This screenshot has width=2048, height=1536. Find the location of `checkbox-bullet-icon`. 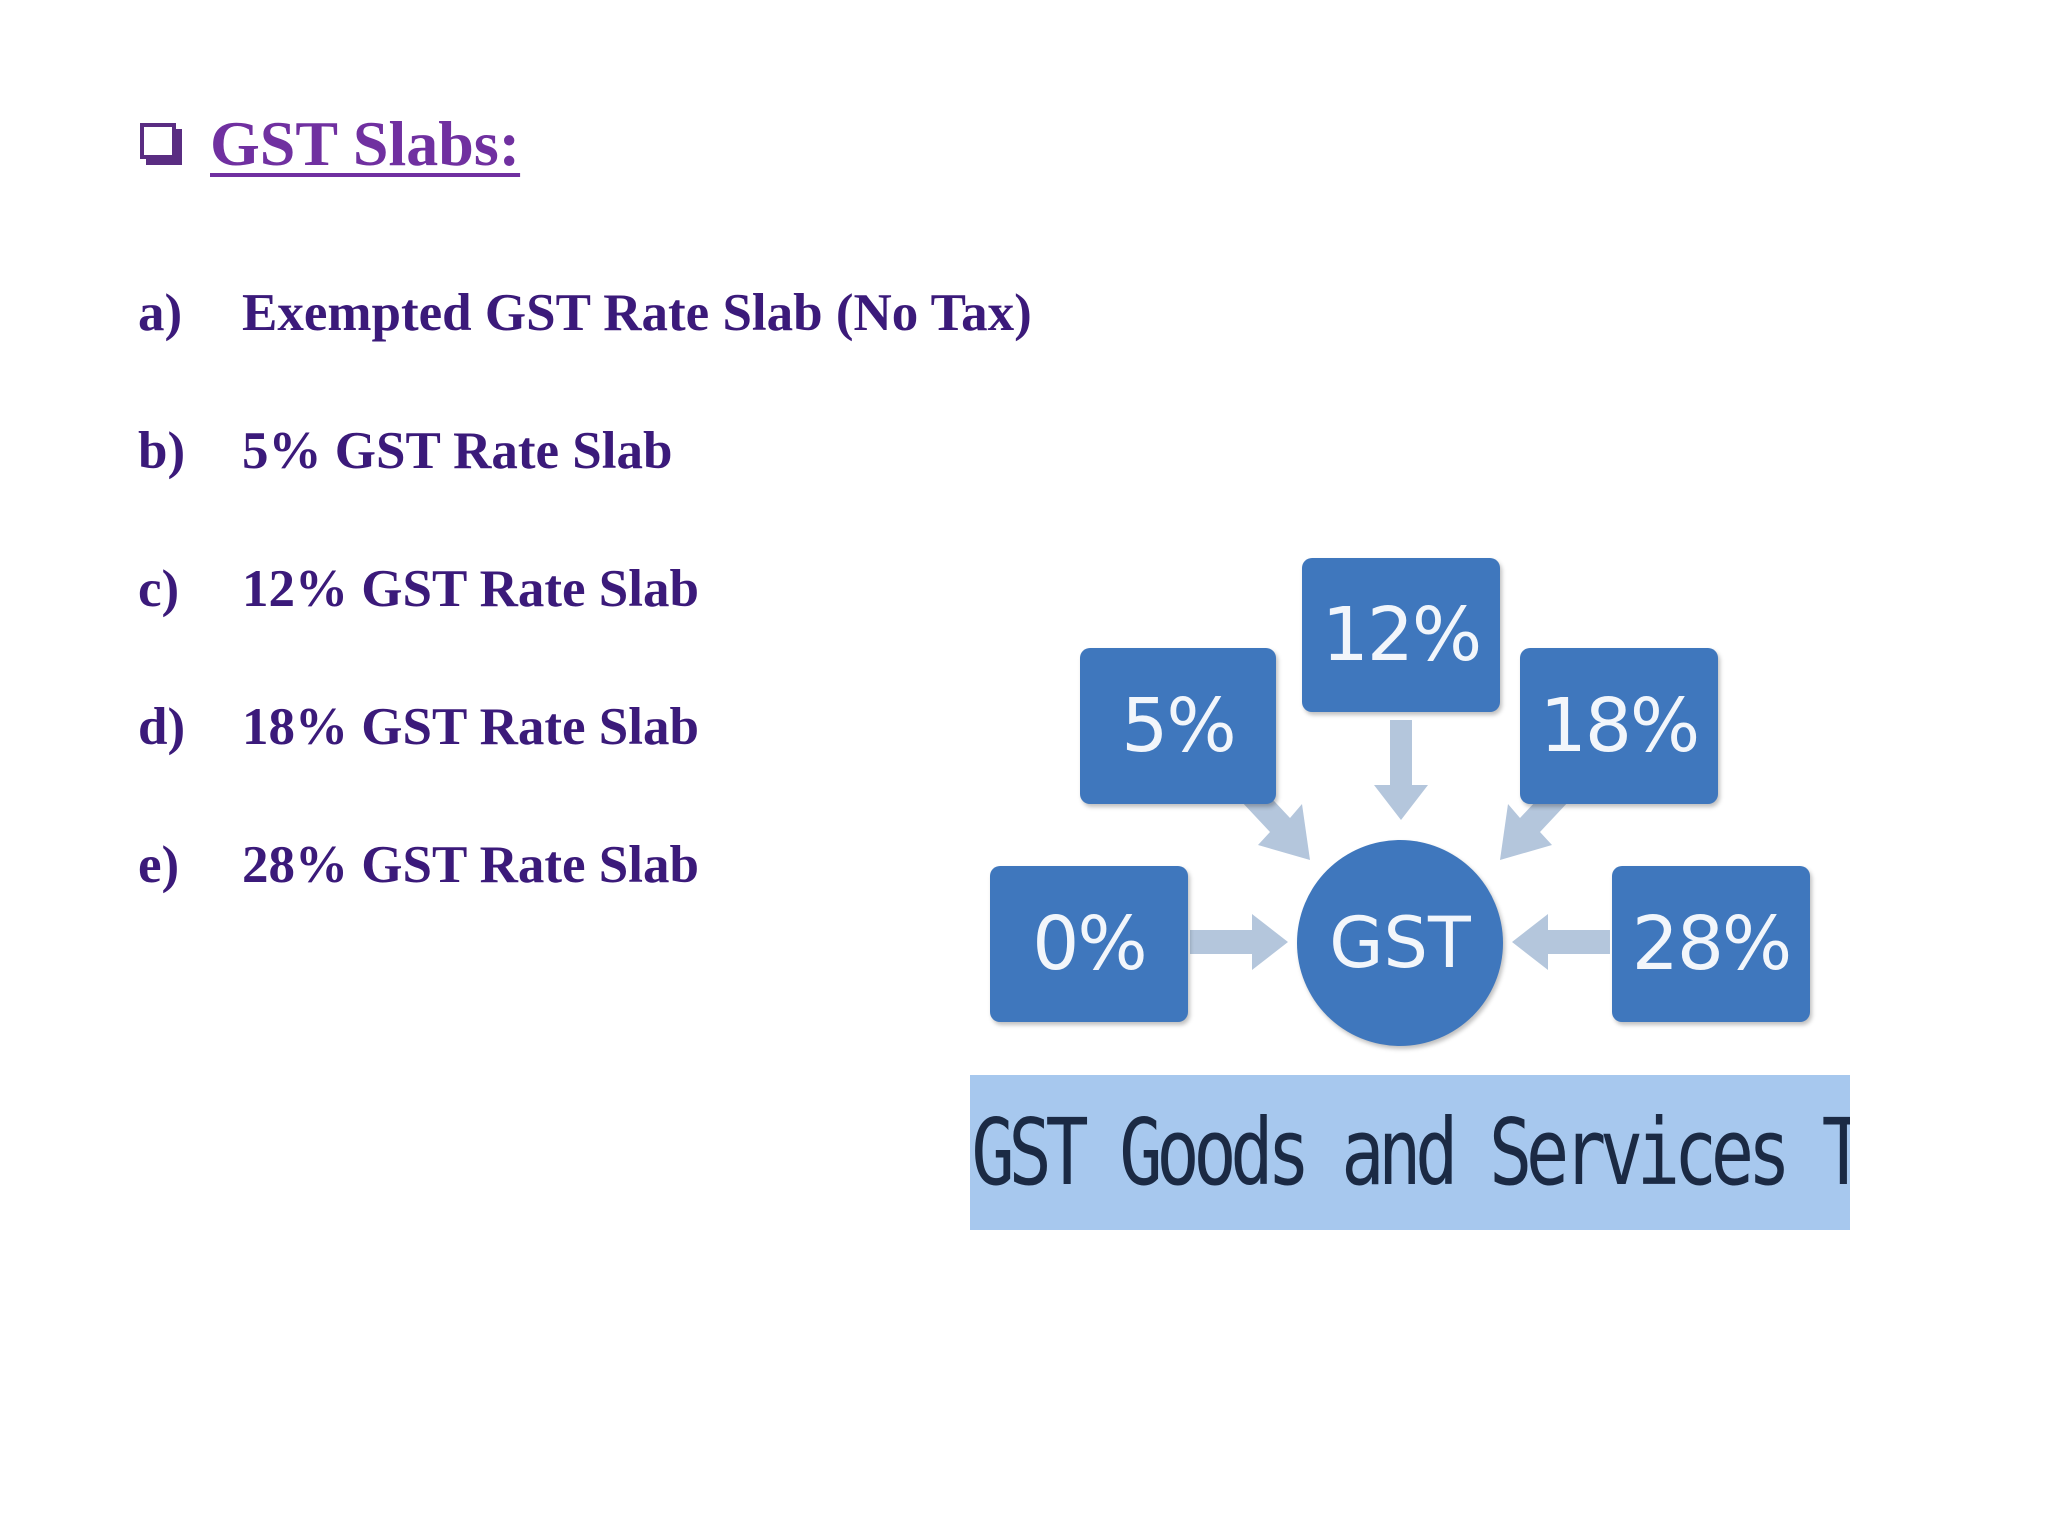

checkbox-bullet-icon is located at coordinates (161, 144).